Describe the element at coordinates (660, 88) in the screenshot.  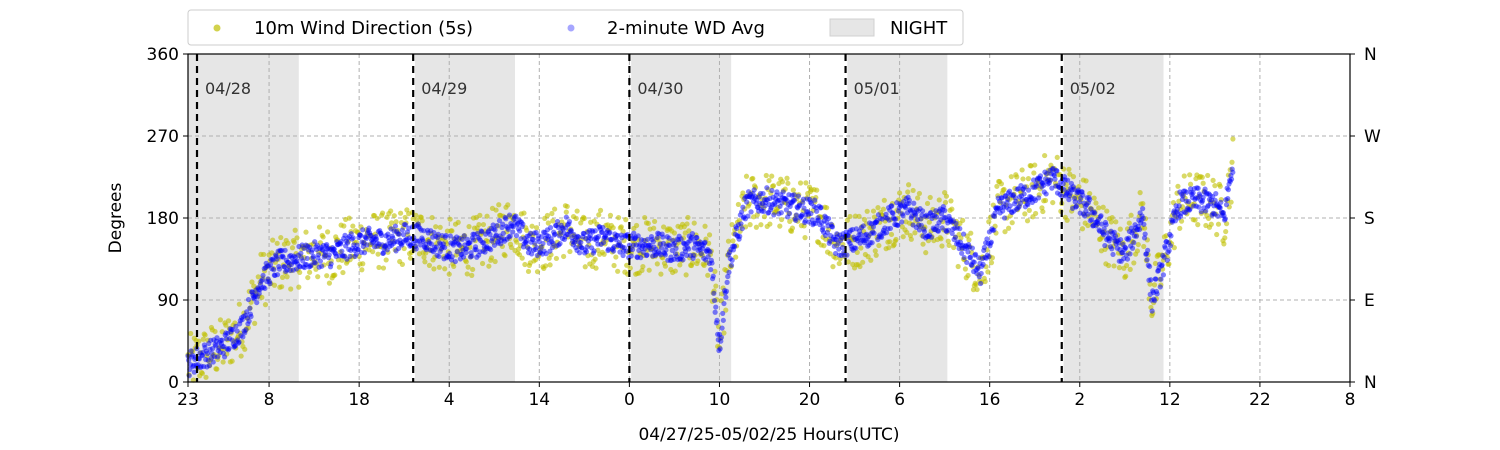
I see `day-marker-label: 04/30` at that location.